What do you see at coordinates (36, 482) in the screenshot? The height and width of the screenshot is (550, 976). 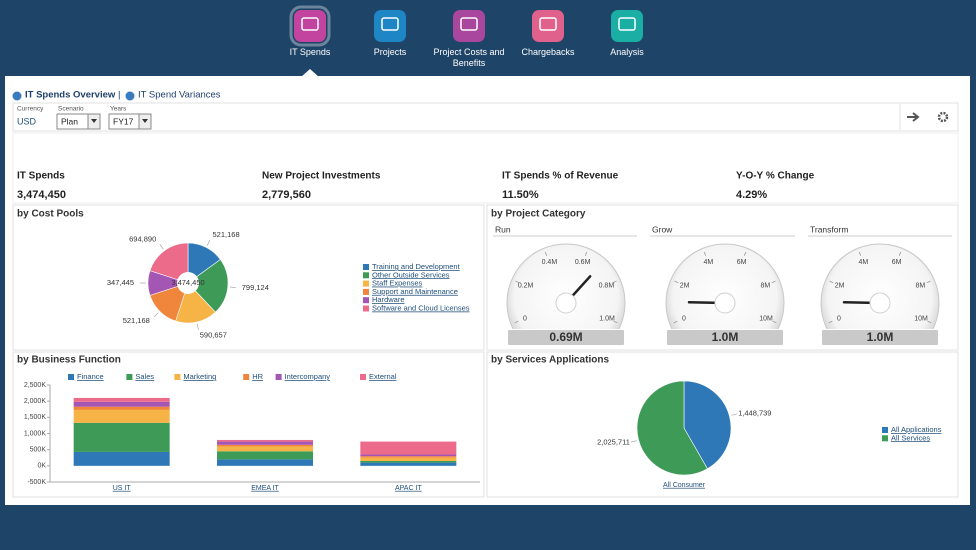 I see `y-tick-label: -500K` at bounding box center [36, 482].